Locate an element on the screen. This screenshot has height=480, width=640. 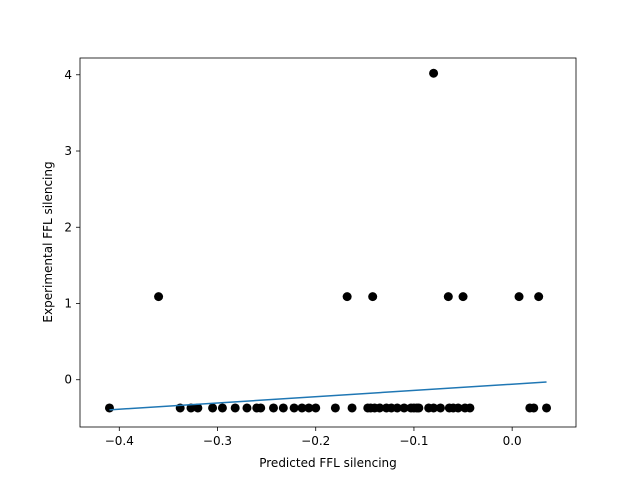
x-tick-label: −0.1 is located at coordinates (413, 441).